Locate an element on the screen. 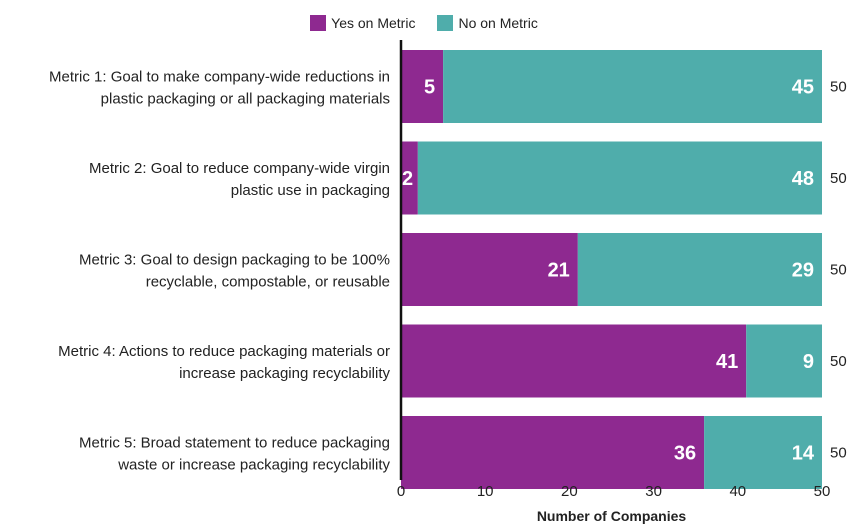 This screenshot has width=848, height=525. total-label-metric-3: 50 is located at coordinates (838, 270).